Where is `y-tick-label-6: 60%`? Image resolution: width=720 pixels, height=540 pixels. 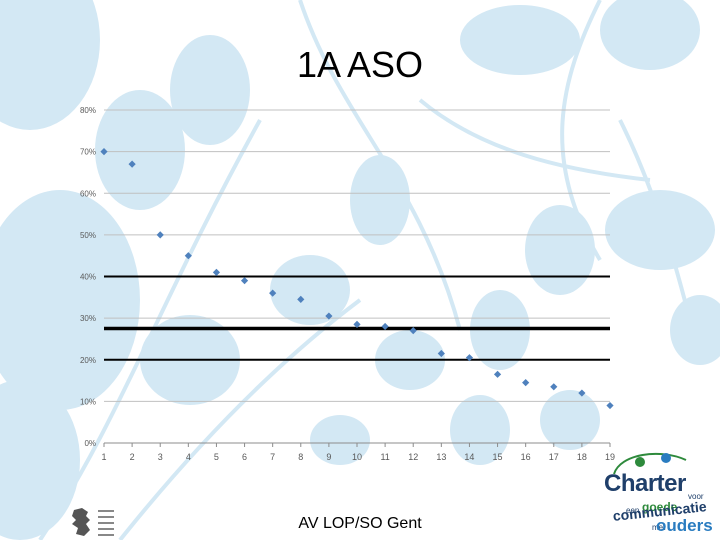 y-tick-label-6: 60% is located at coordinates (88, 193).